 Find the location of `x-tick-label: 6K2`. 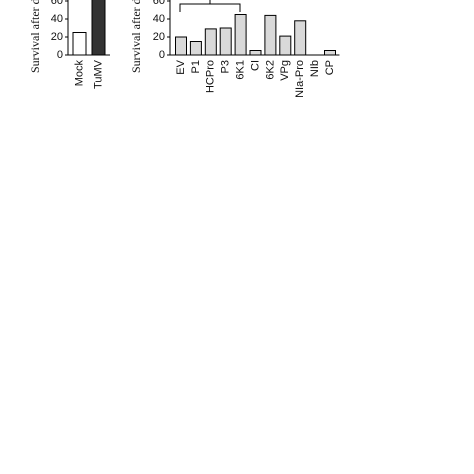

x-tick-label: 6K2 is located at coordinates (270, 70).